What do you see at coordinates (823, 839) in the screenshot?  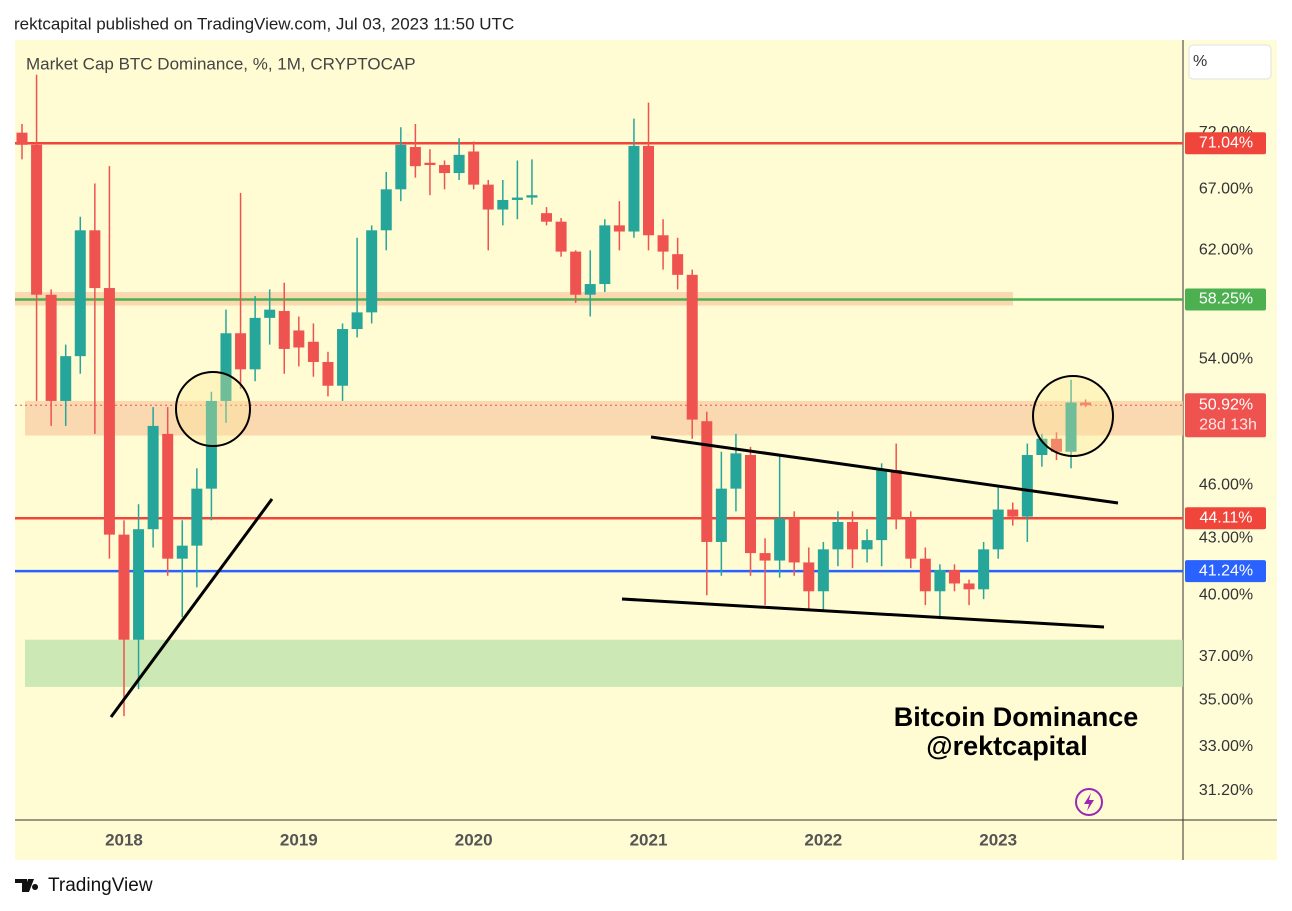 I see `x-tick-label: 2022` at bounding box center [823, 839].